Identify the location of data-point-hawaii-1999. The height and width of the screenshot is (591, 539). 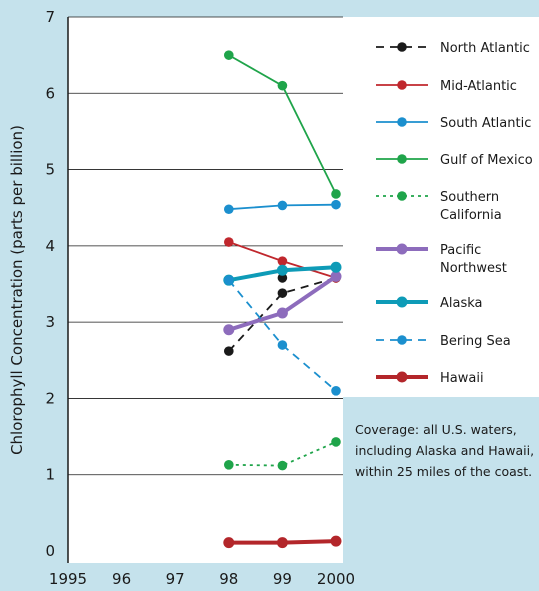
(282, 543).